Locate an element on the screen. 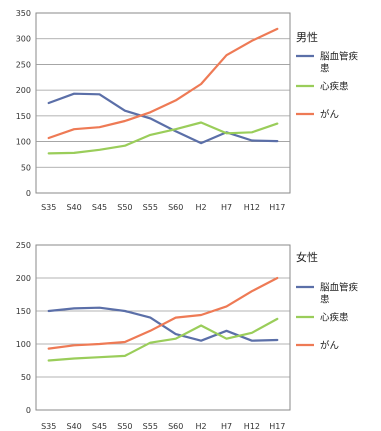  legend-title: 男性 is located at coordinates (307, 37).